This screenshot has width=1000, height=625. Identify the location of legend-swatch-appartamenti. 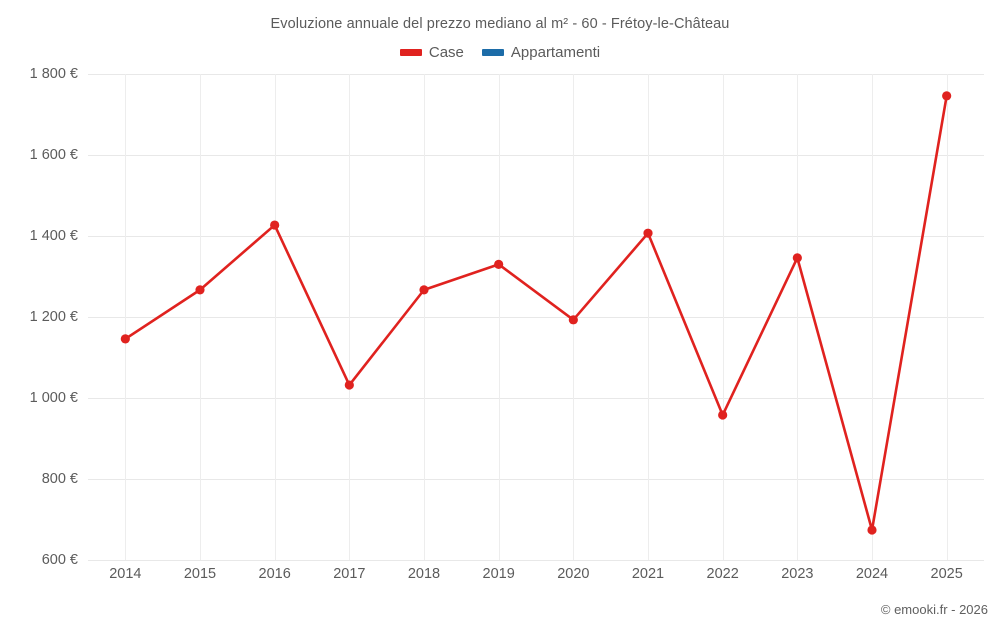
(492, 52).